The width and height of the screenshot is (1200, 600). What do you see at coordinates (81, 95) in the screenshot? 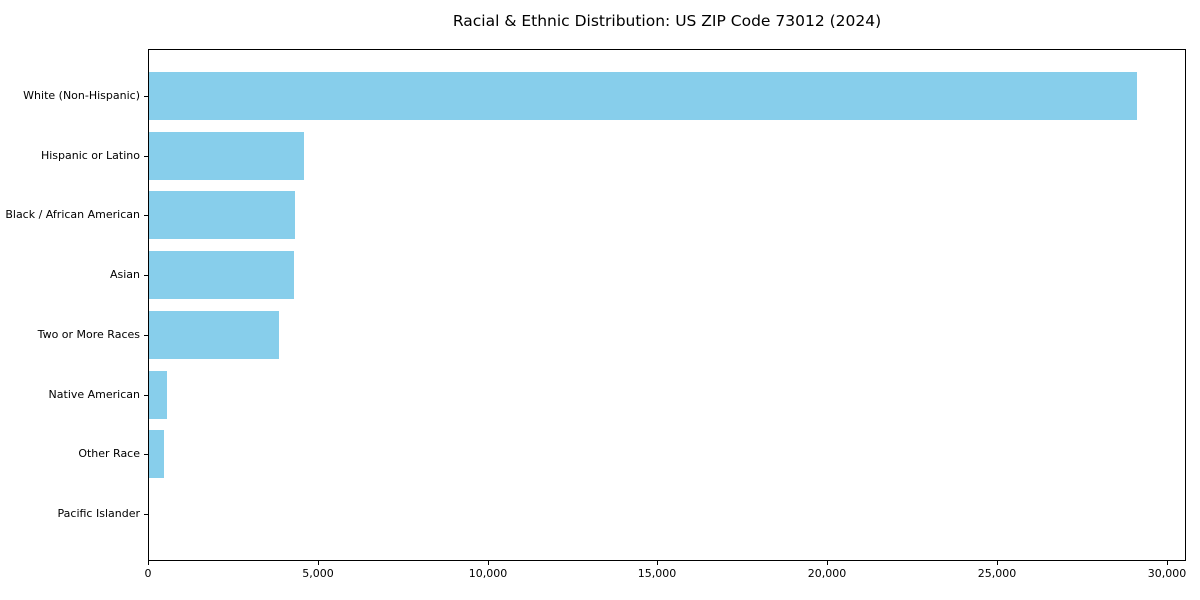
I see `y-tick-label: White (Non-Hispanic)` at bounding box center [81, 95].